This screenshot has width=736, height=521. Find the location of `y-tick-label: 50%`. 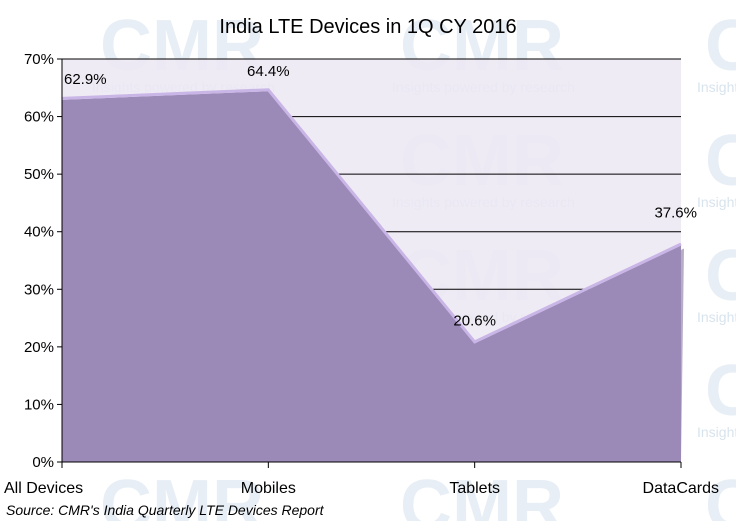

y-tick-label: 50% is located at coordinates (39, 174).